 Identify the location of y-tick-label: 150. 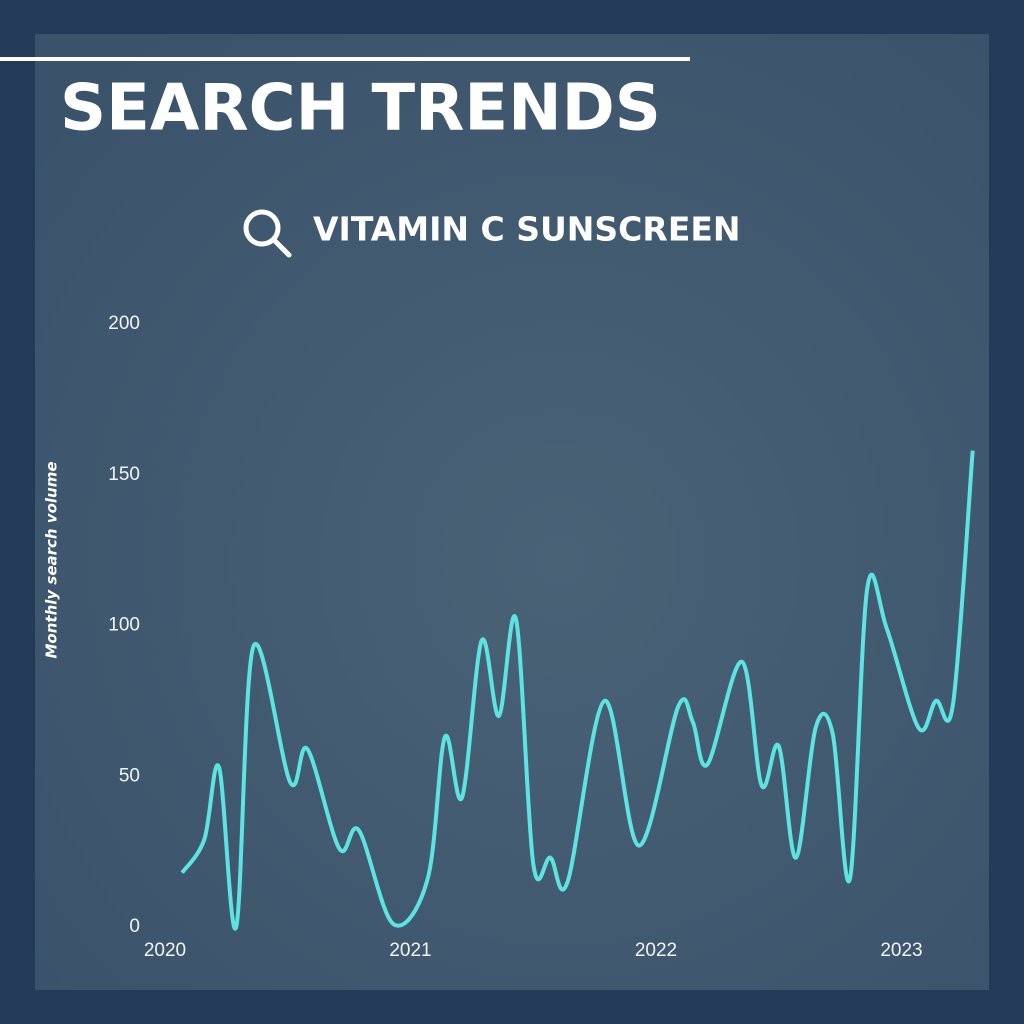
(124, 474).